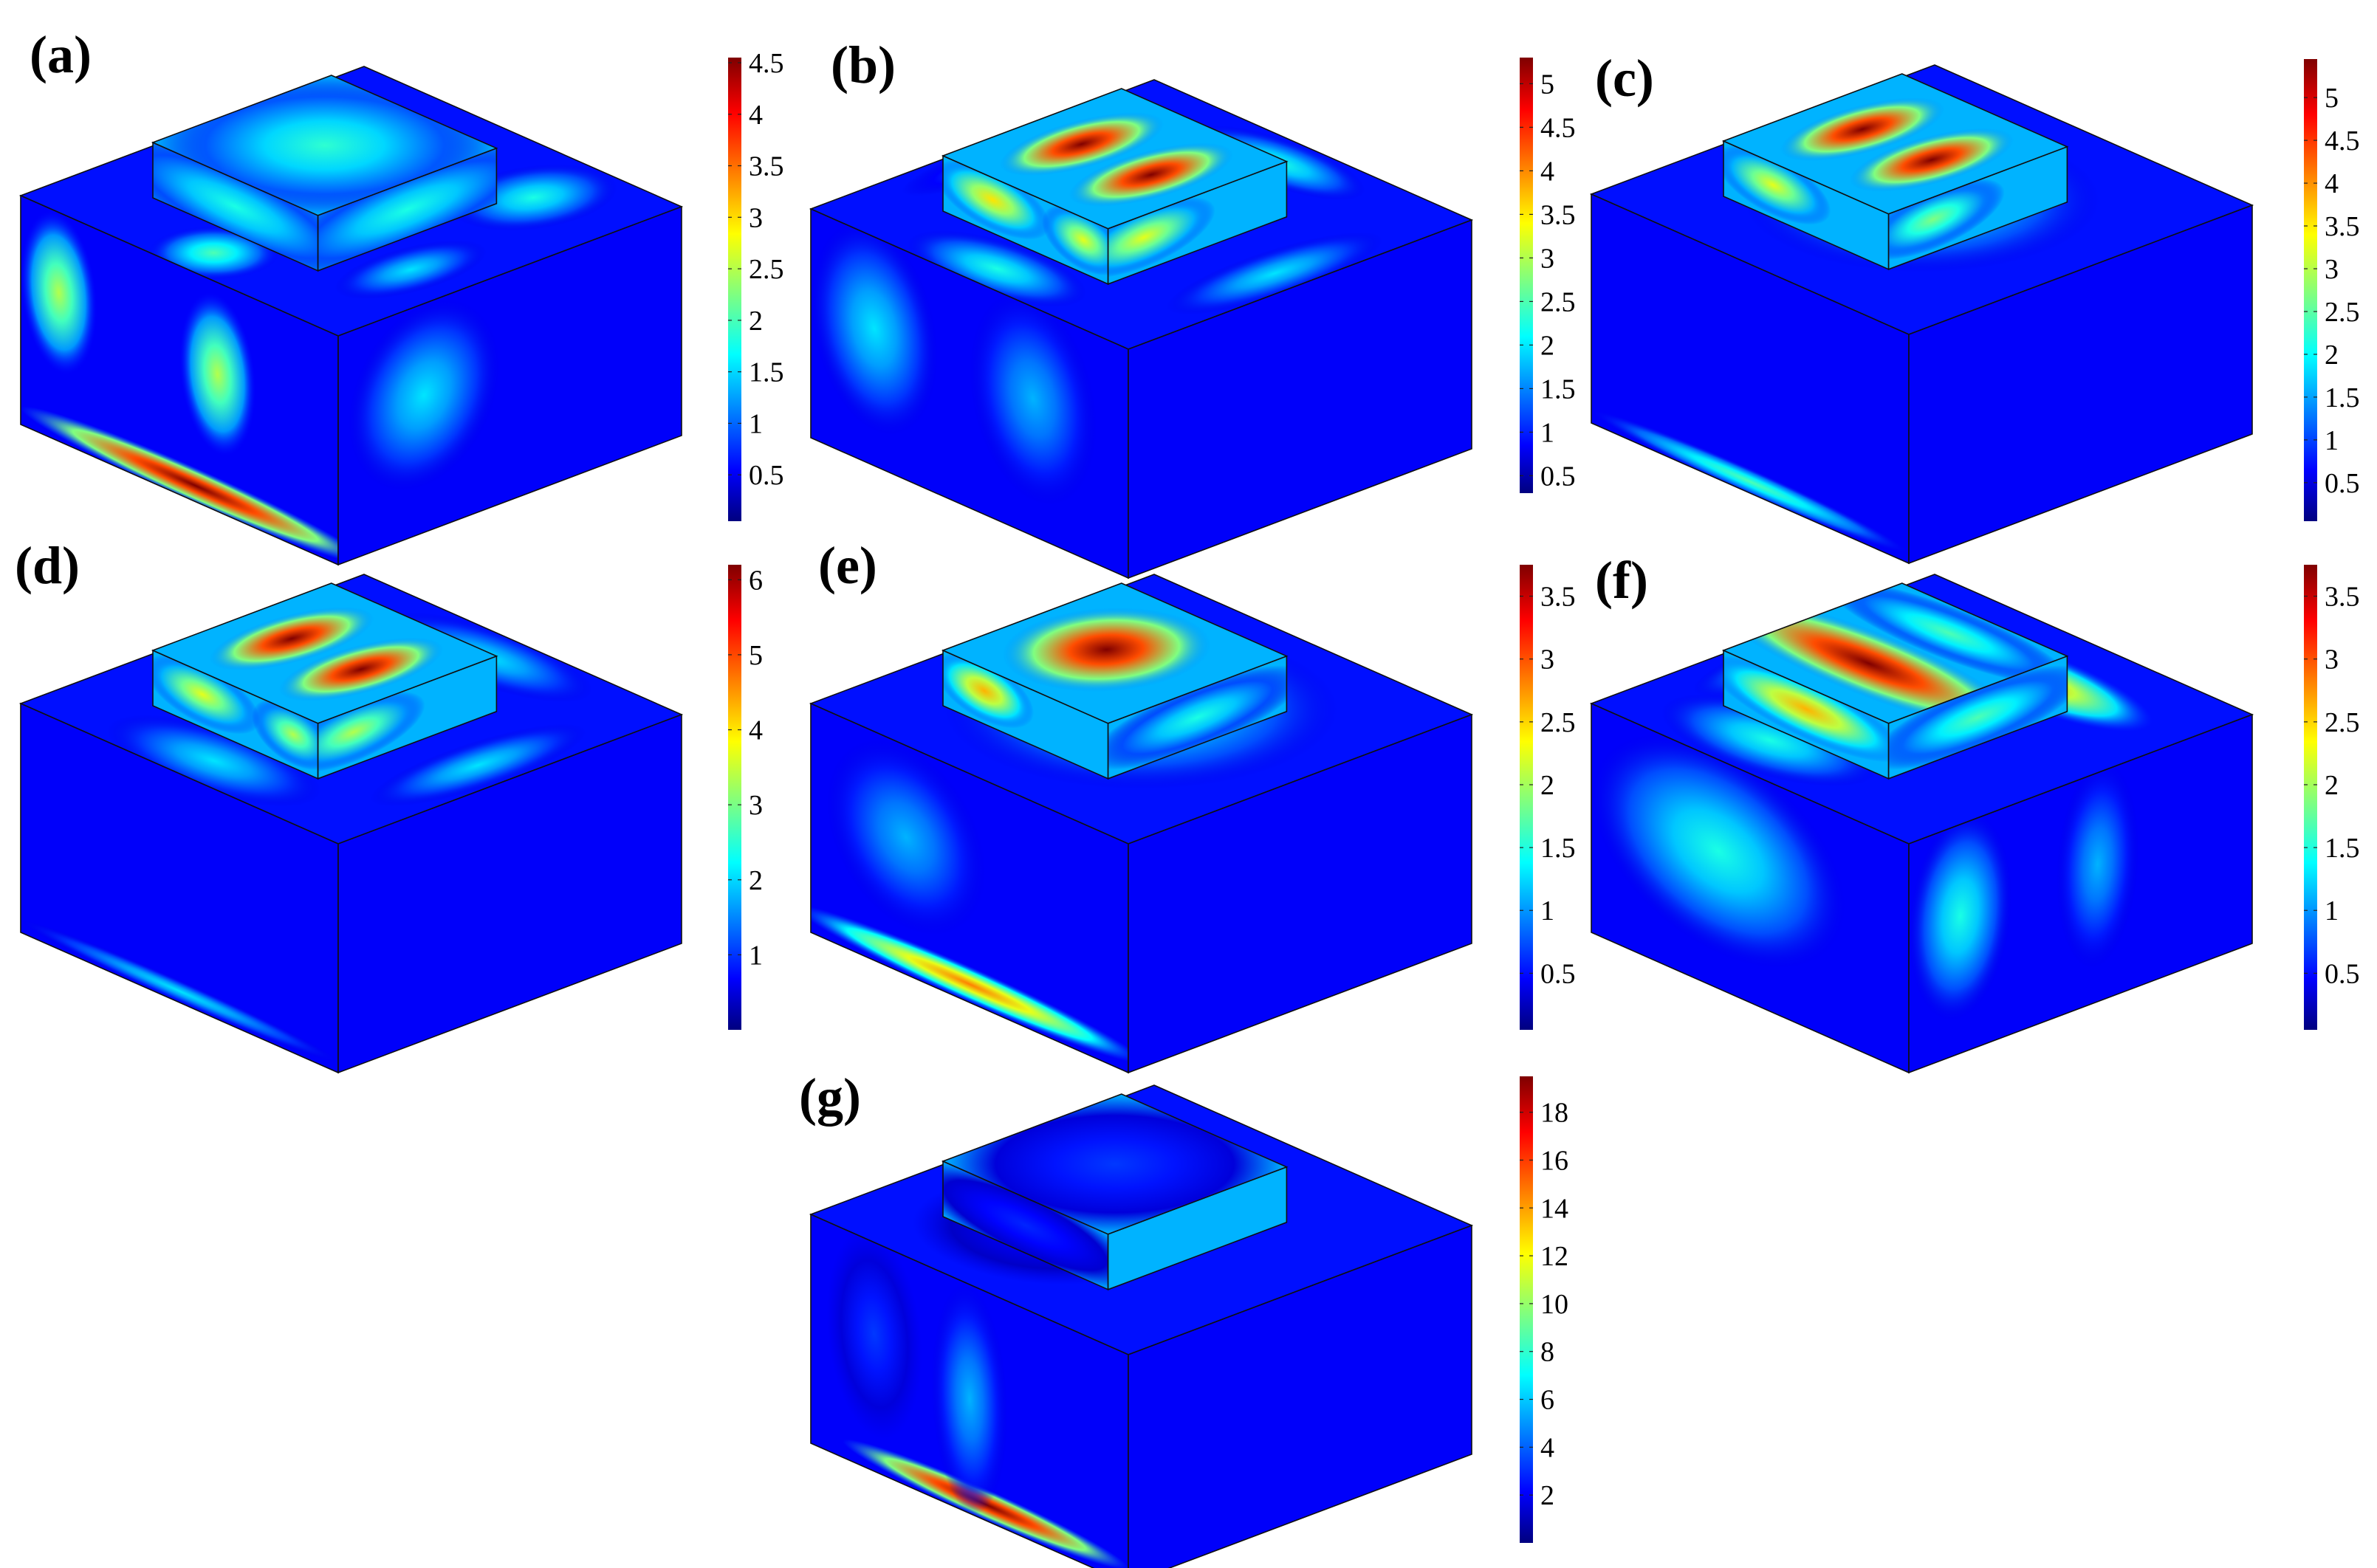 This screenshot has width=2377, height=1568. Describe the element at coordinates (1554, 1208) in the screenshot. I see `colorbar-tick-label: 14` at that location.